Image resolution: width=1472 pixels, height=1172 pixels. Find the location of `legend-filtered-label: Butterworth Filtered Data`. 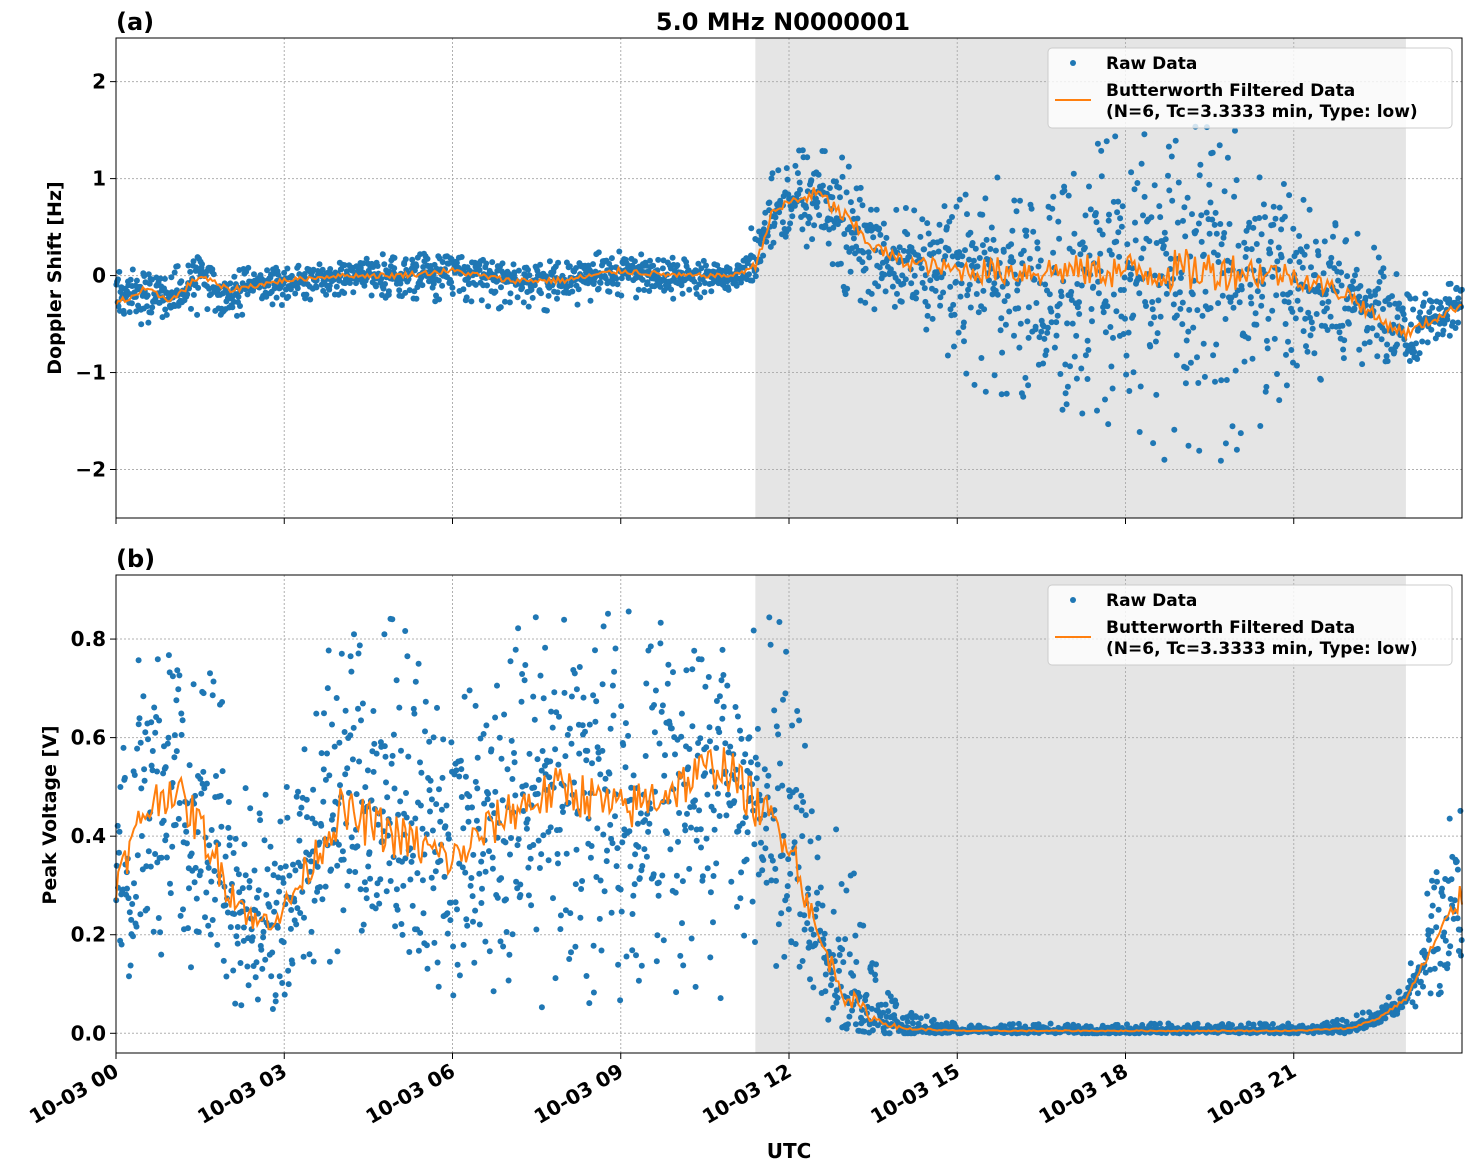

legend-filtered-label: Butterworth Filtered Data is located at coordinates (1230, 91).